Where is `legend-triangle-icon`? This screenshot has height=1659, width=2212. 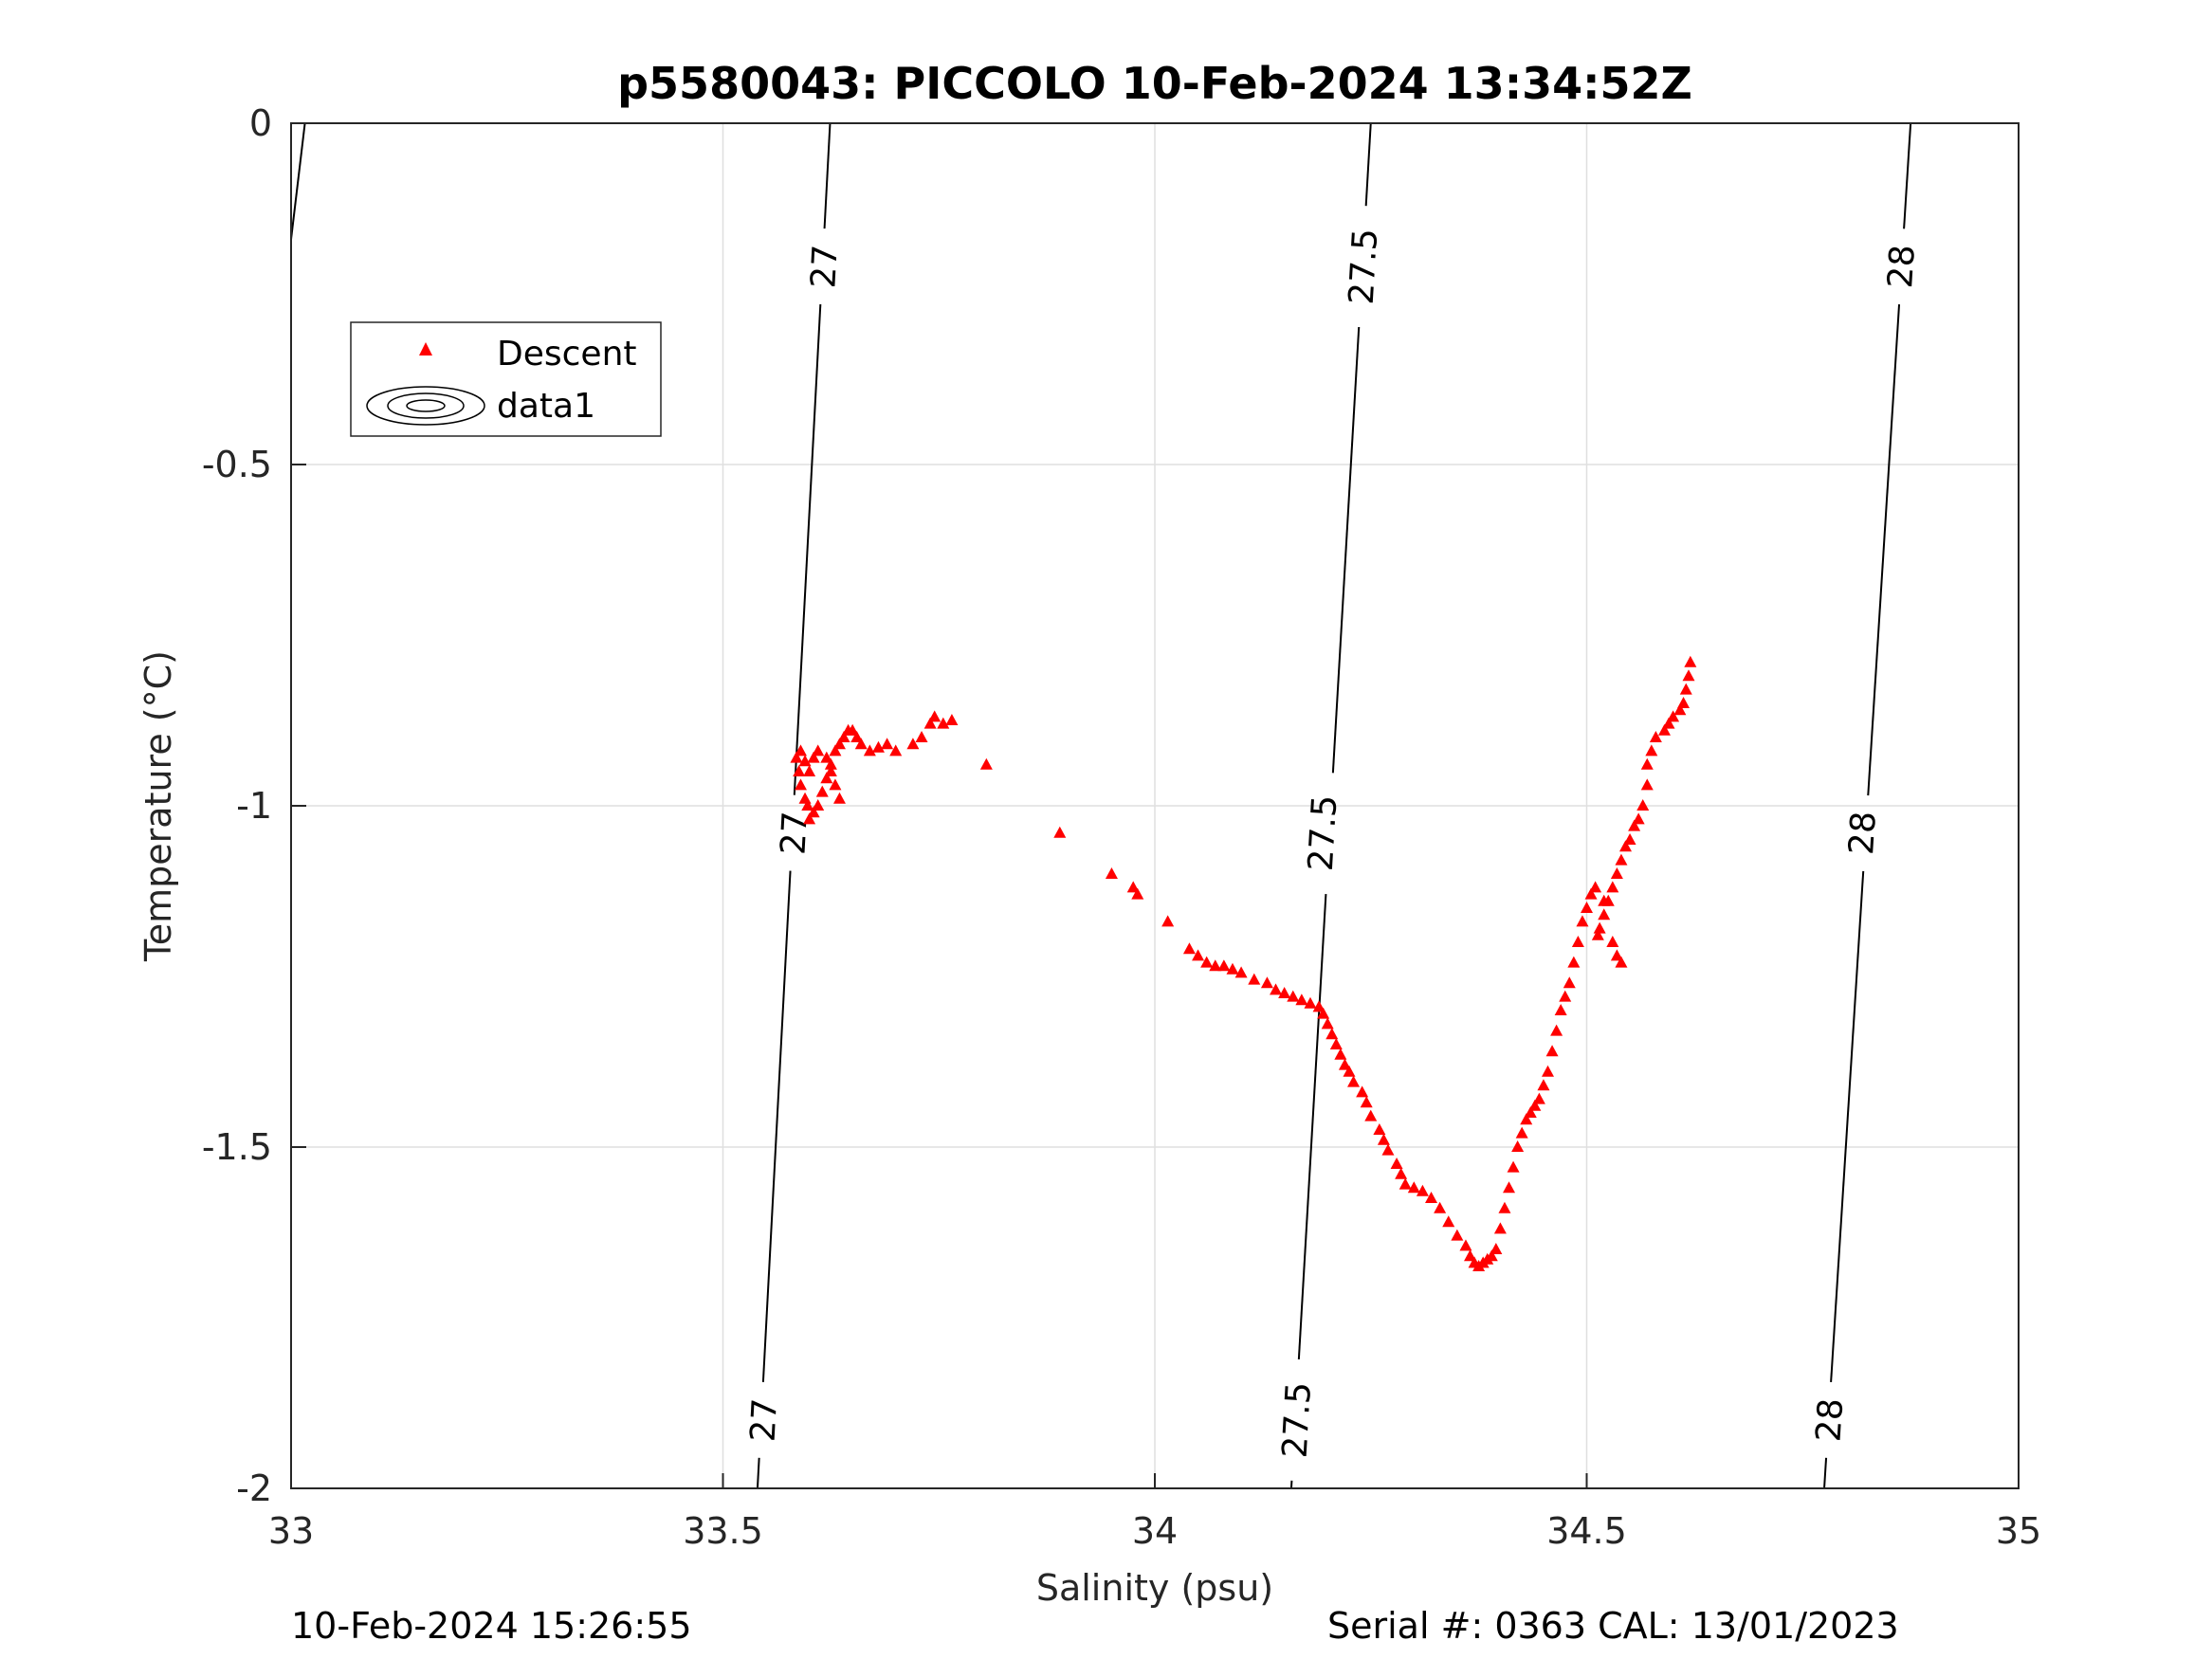
legend-triangle-icon is located at coordinates (425, 349).